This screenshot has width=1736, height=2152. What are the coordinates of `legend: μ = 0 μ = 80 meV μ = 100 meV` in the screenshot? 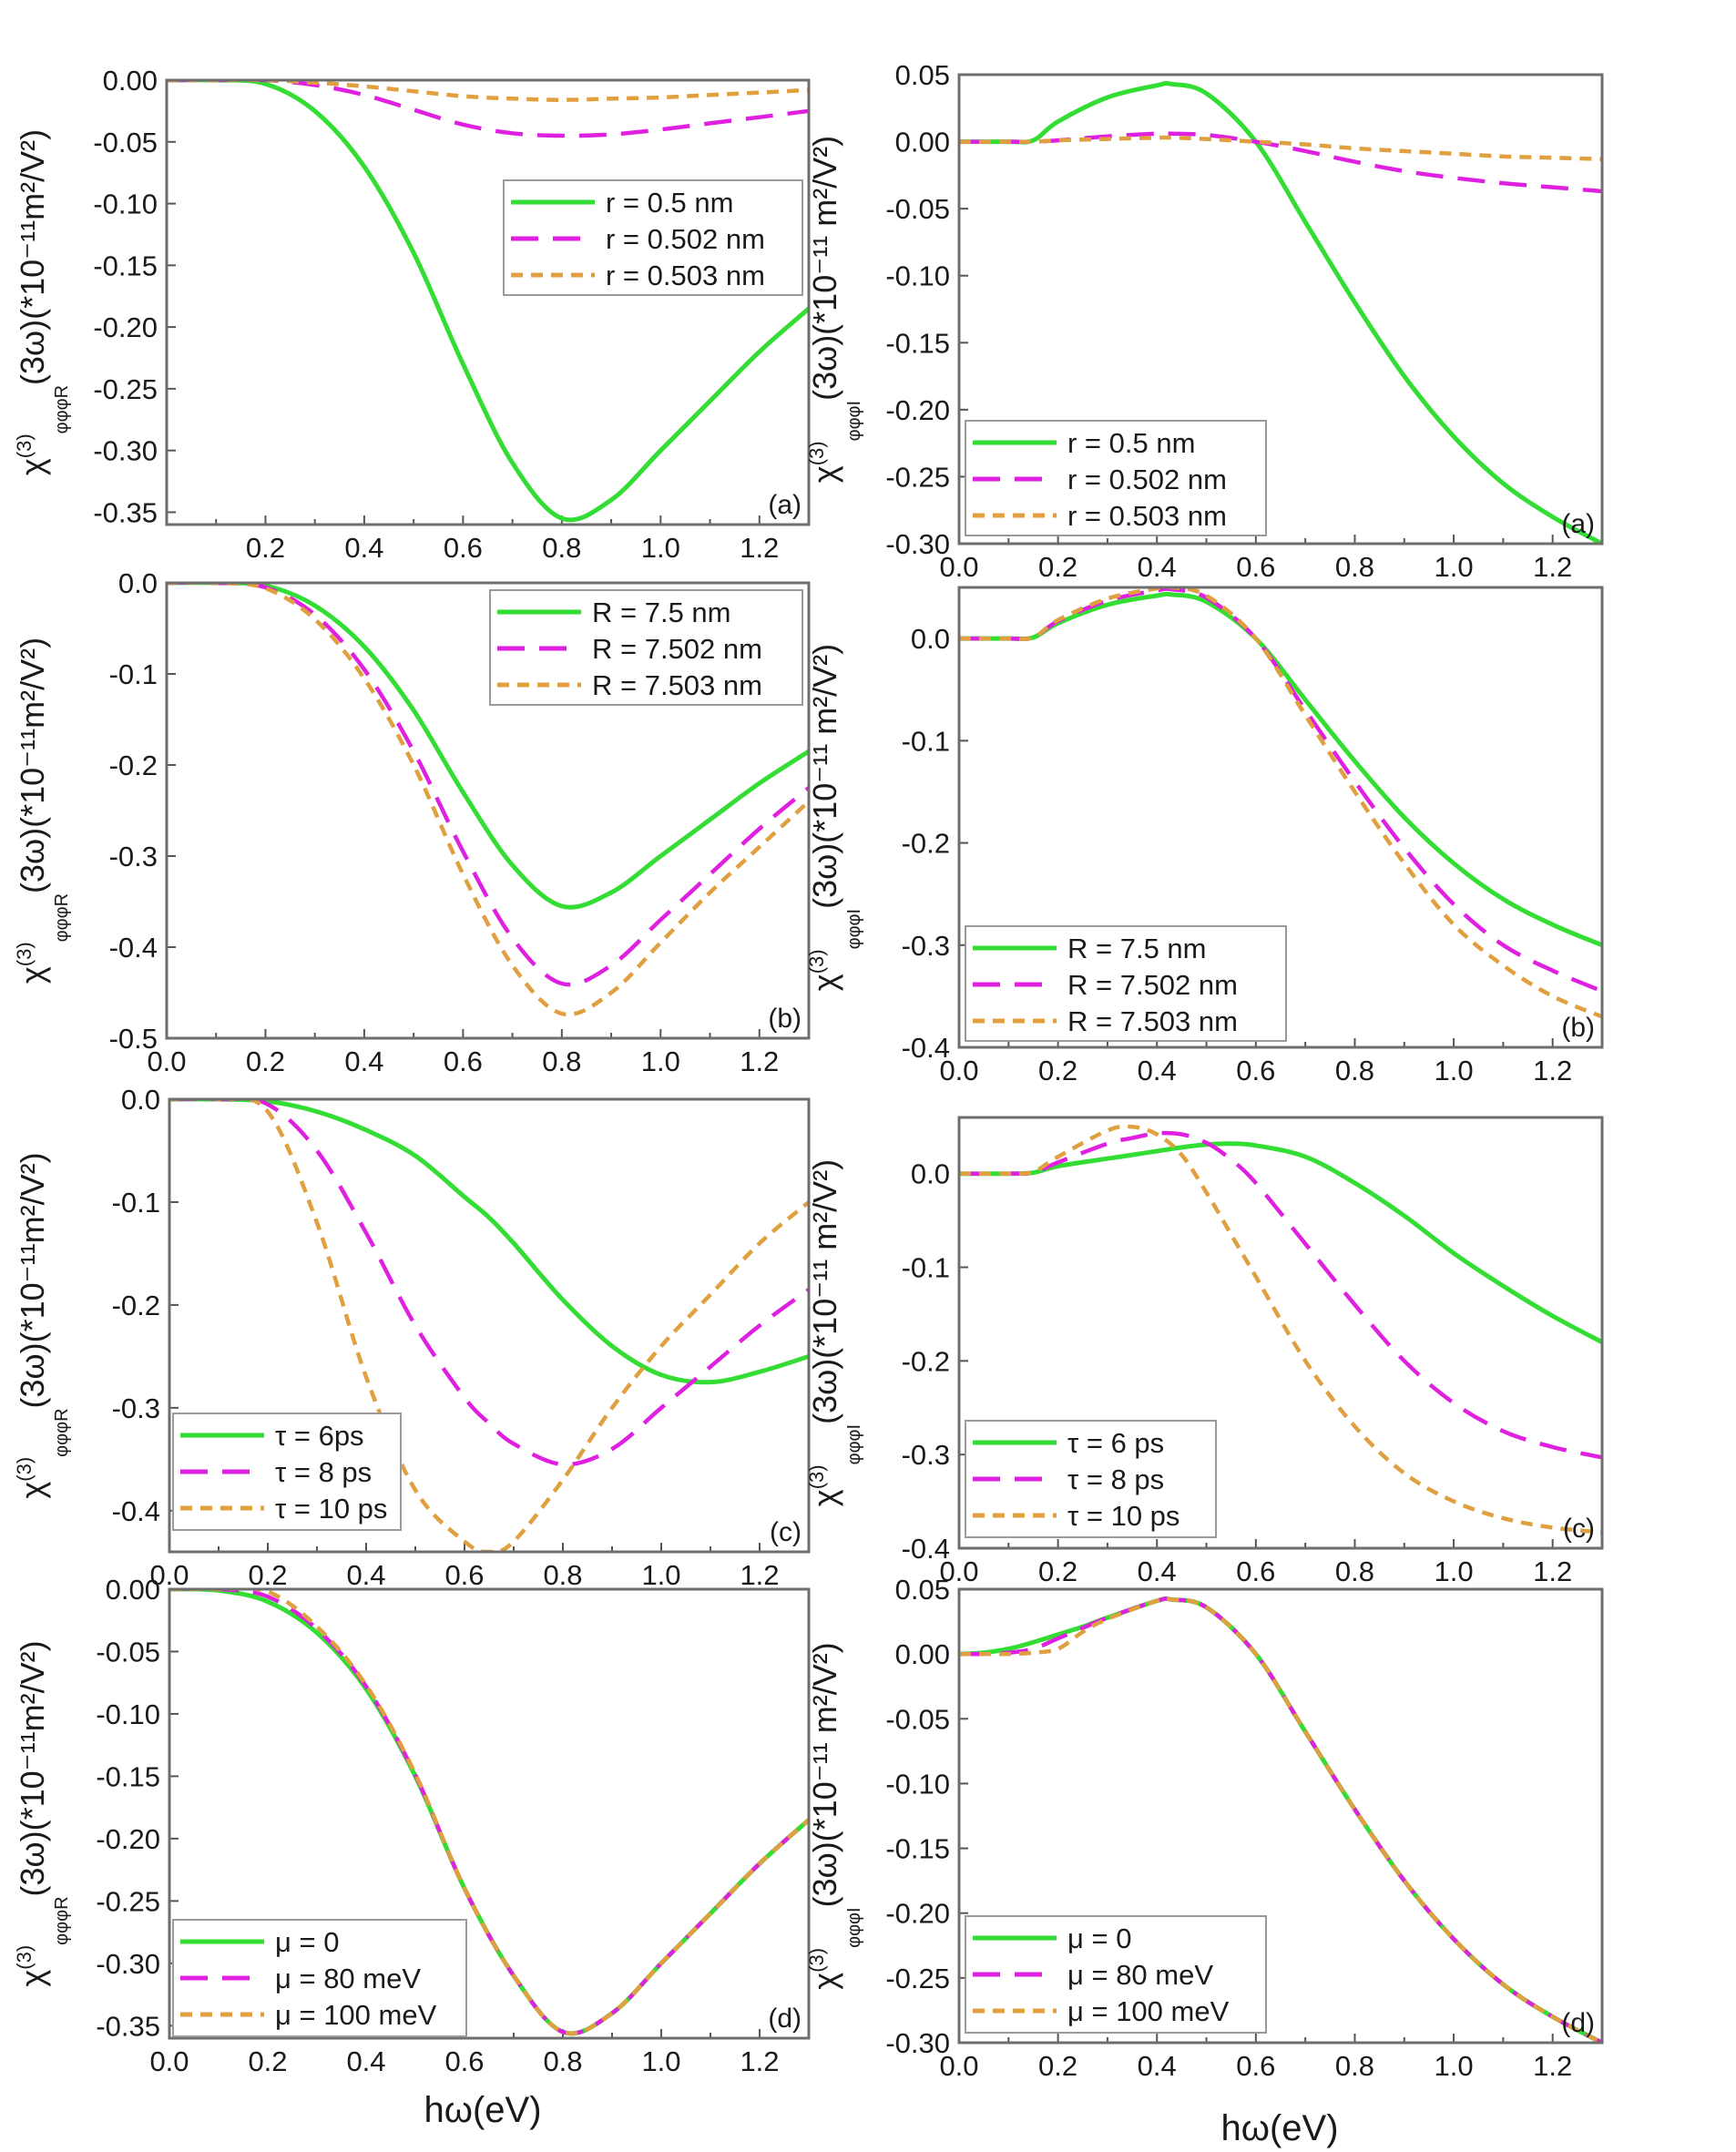 It's located at (1116, 1975).